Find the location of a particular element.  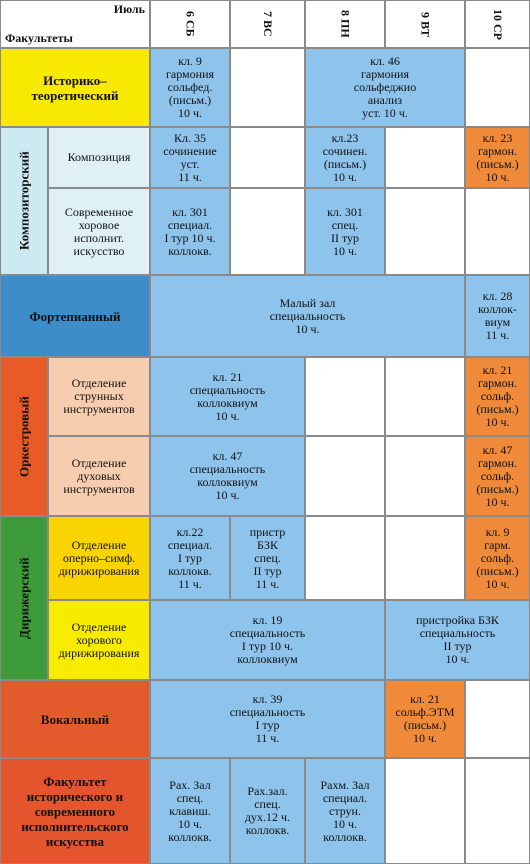

day-header: 6 СБ is located at coordinates (190, 24).